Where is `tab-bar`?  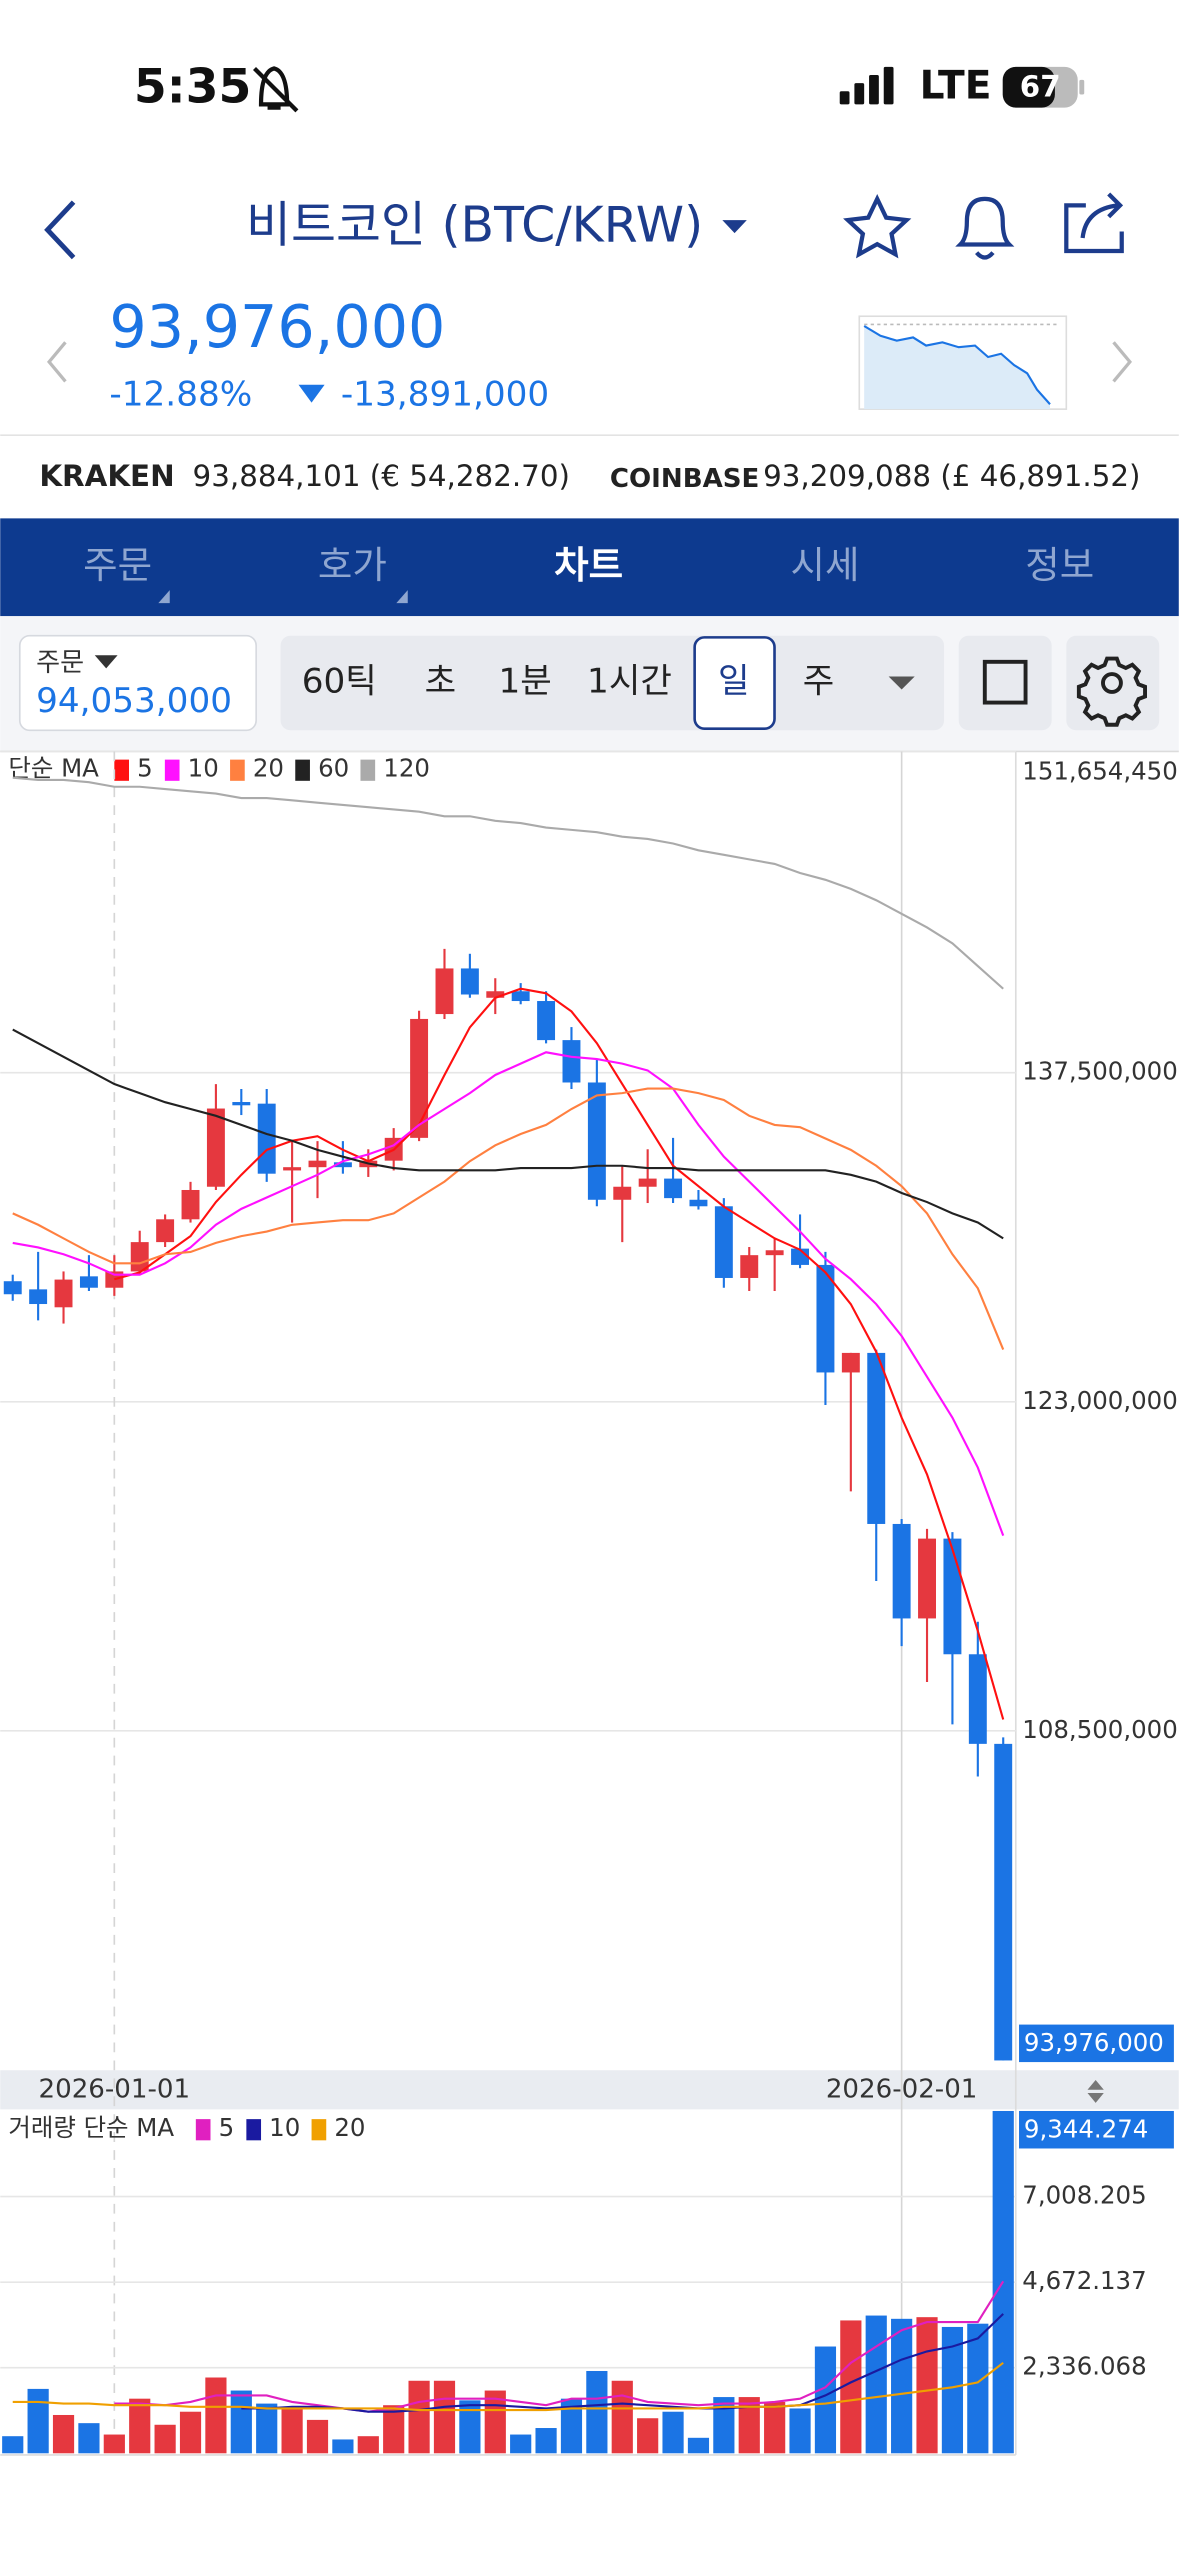 tab-bar is located at coordinates (589, 567).